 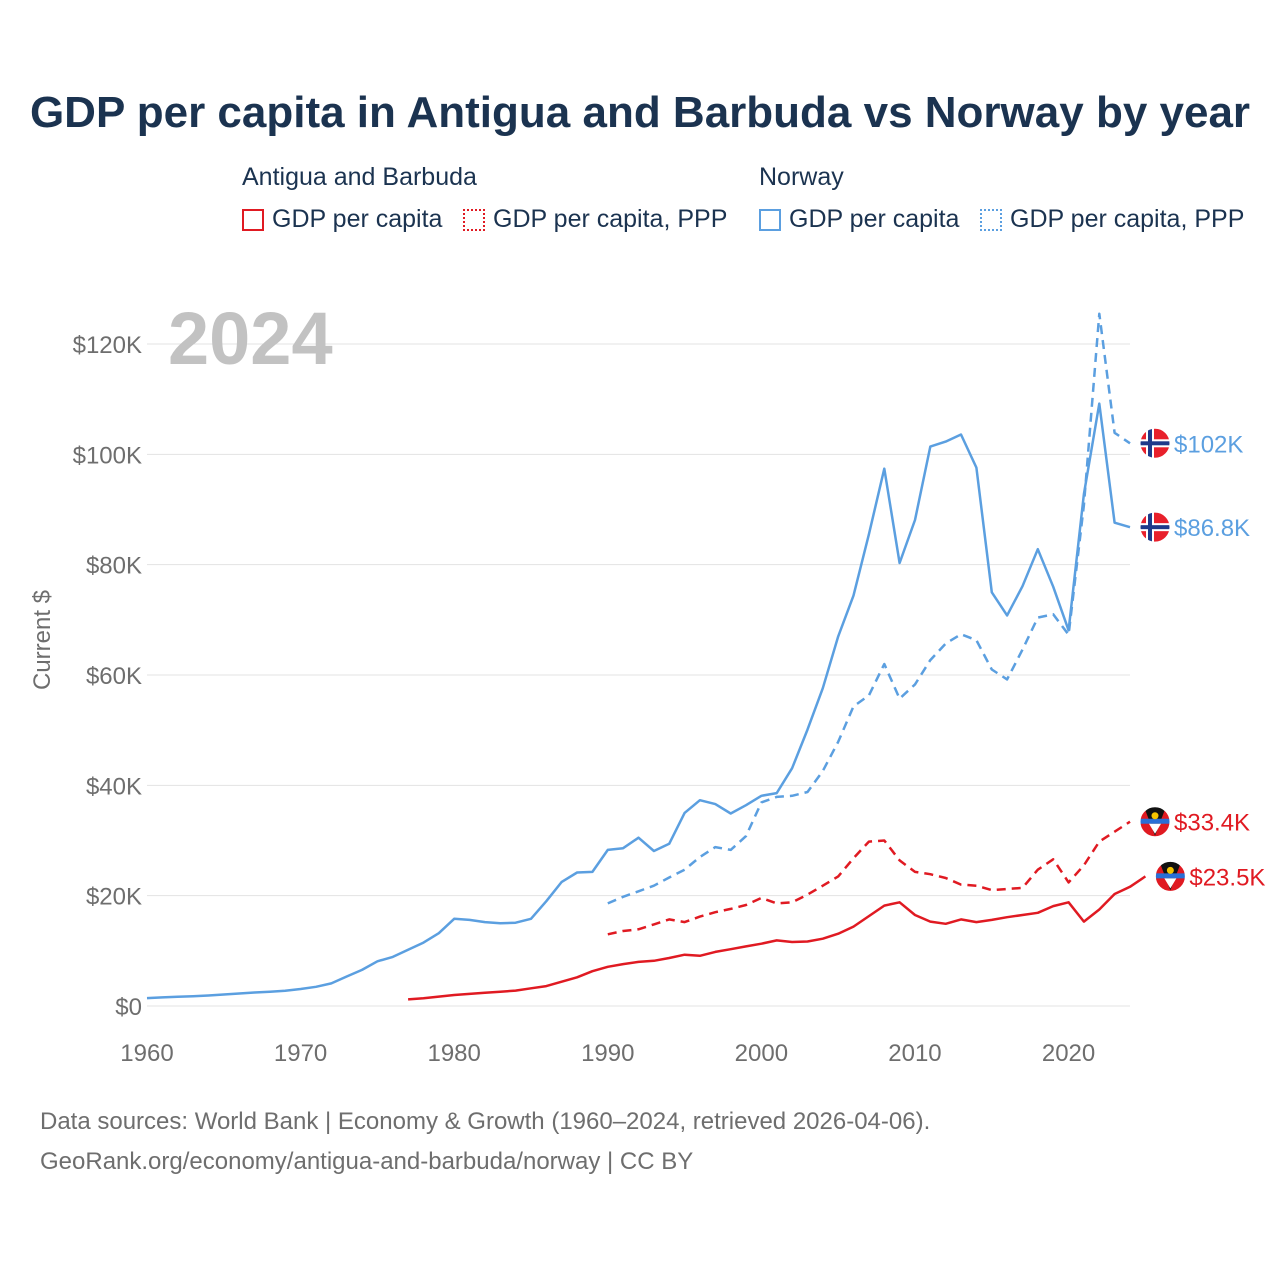 What do you see at coordinates (42, 640) in the screenshot?
I see `y-axis-title: Current $` at bounding box center [42, 640].